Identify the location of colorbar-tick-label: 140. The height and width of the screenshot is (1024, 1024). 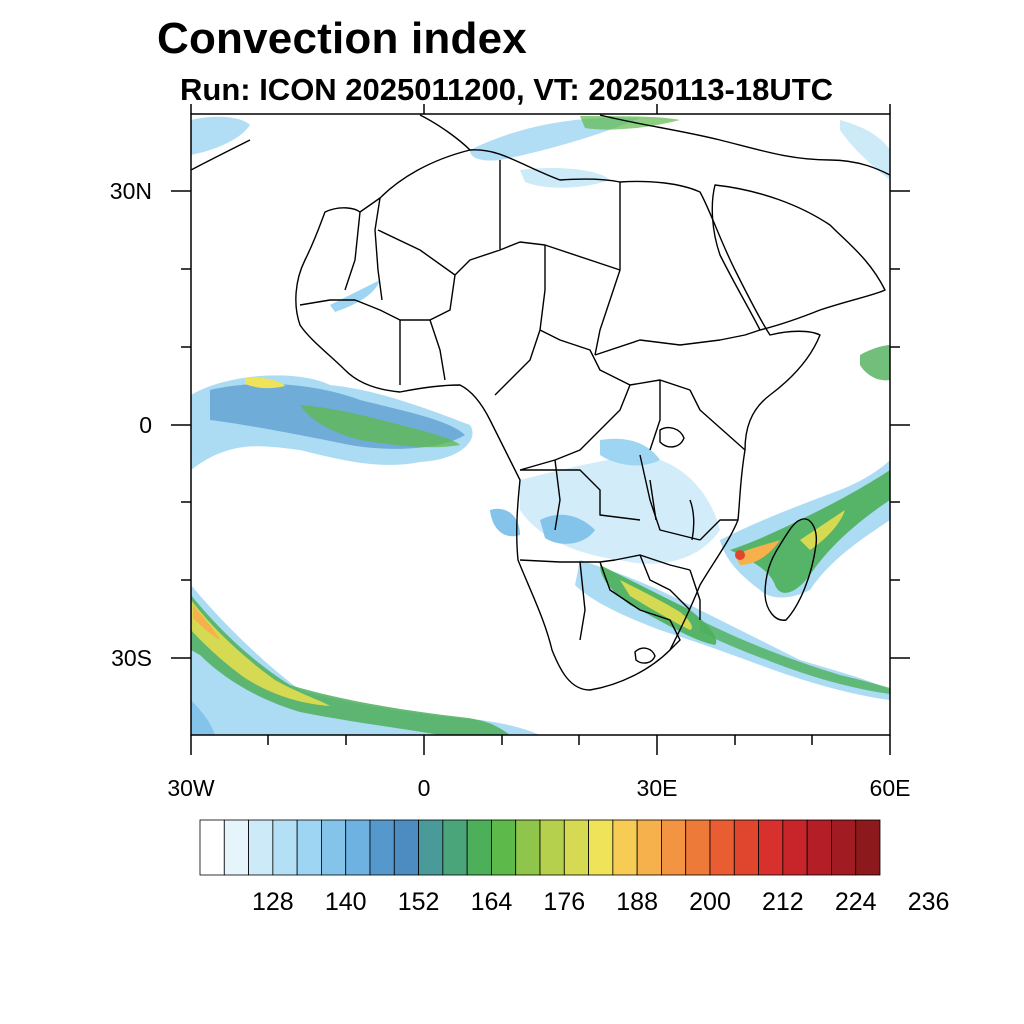
(345, 902).